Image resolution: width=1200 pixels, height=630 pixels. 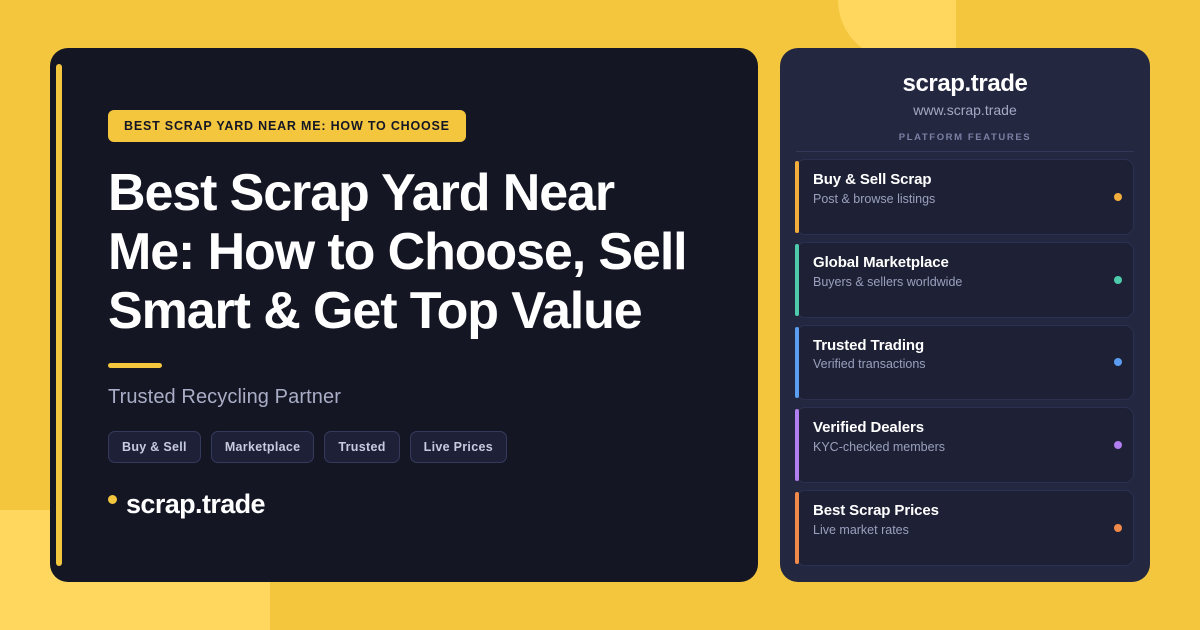 I want to click on feature-title: Global Marketplace, so click(x=881, y=262).